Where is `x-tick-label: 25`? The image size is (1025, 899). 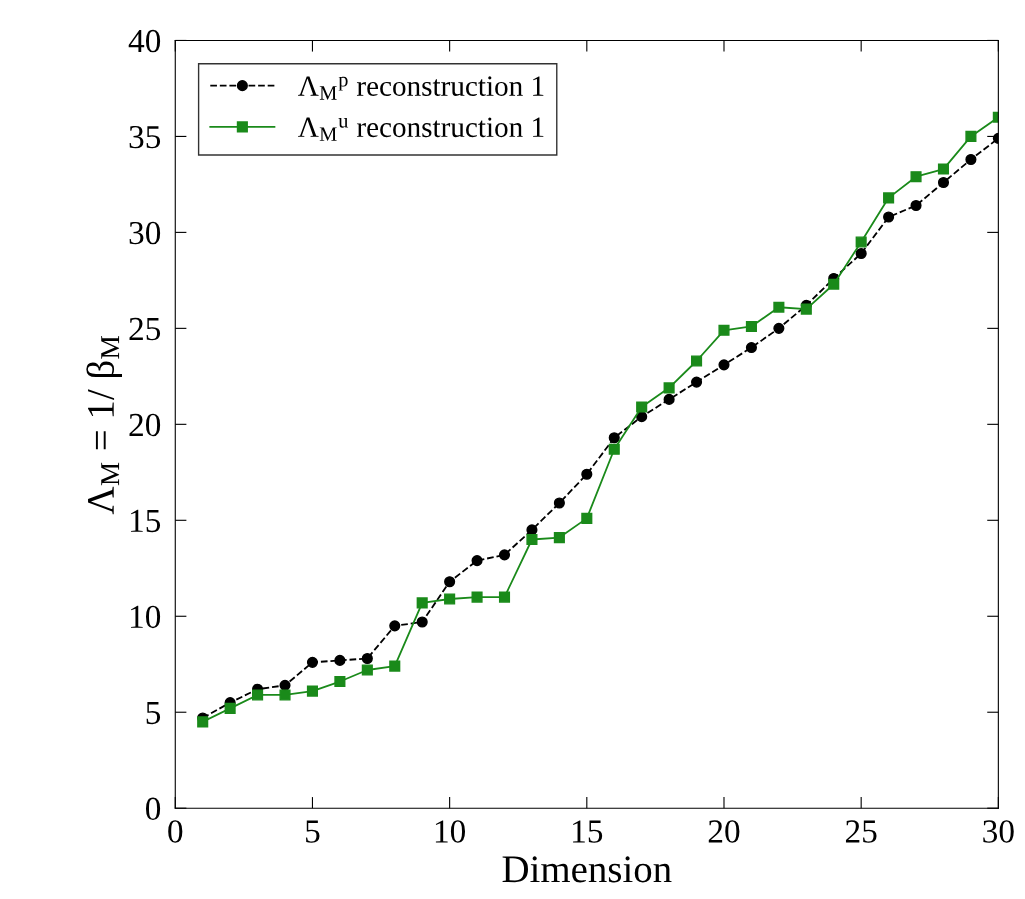
x-tick-label: 25 is located at coordinates (861, 831).